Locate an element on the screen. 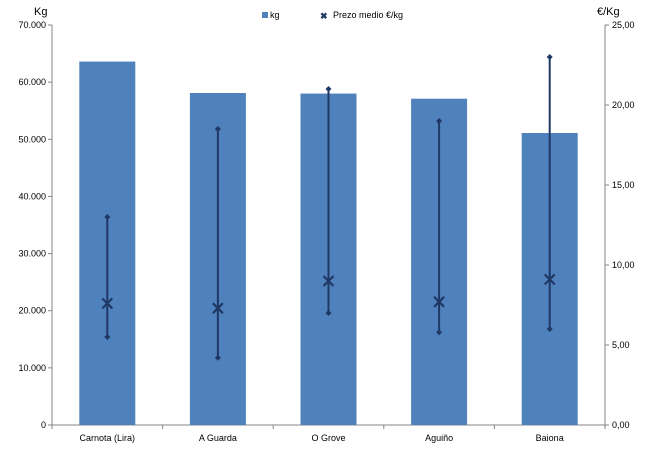 Image resolution: width=645 pixels, height=459 pixels. x-tick-label: Aguiño is located at coordinates (439, 438).